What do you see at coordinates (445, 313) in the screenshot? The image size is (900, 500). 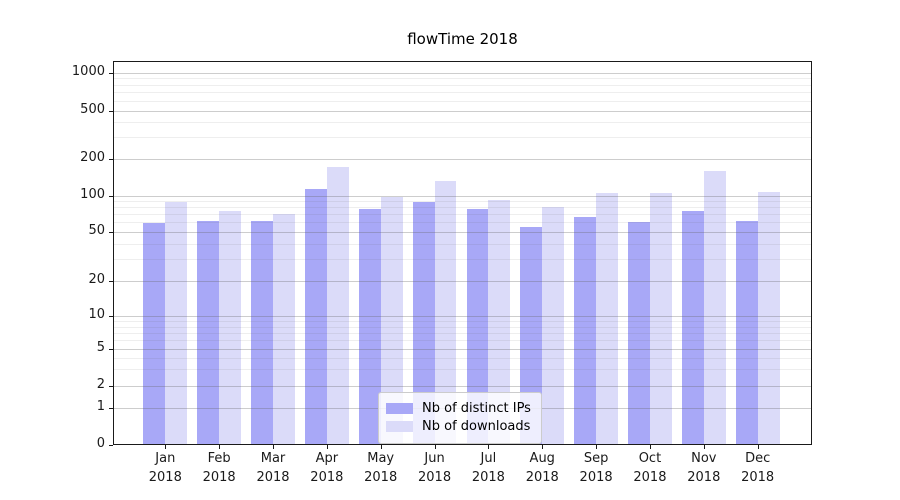 I see `bar-jun-s1` at bounding box center [445, 313].